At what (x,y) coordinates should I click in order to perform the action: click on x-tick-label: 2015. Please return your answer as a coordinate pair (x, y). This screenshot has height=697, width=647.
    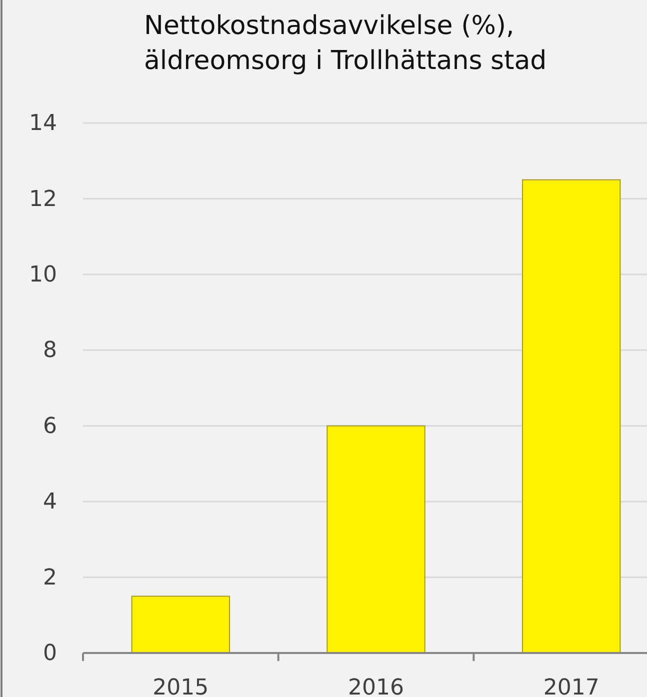
    Looking at the image, I should click on (180, 686).